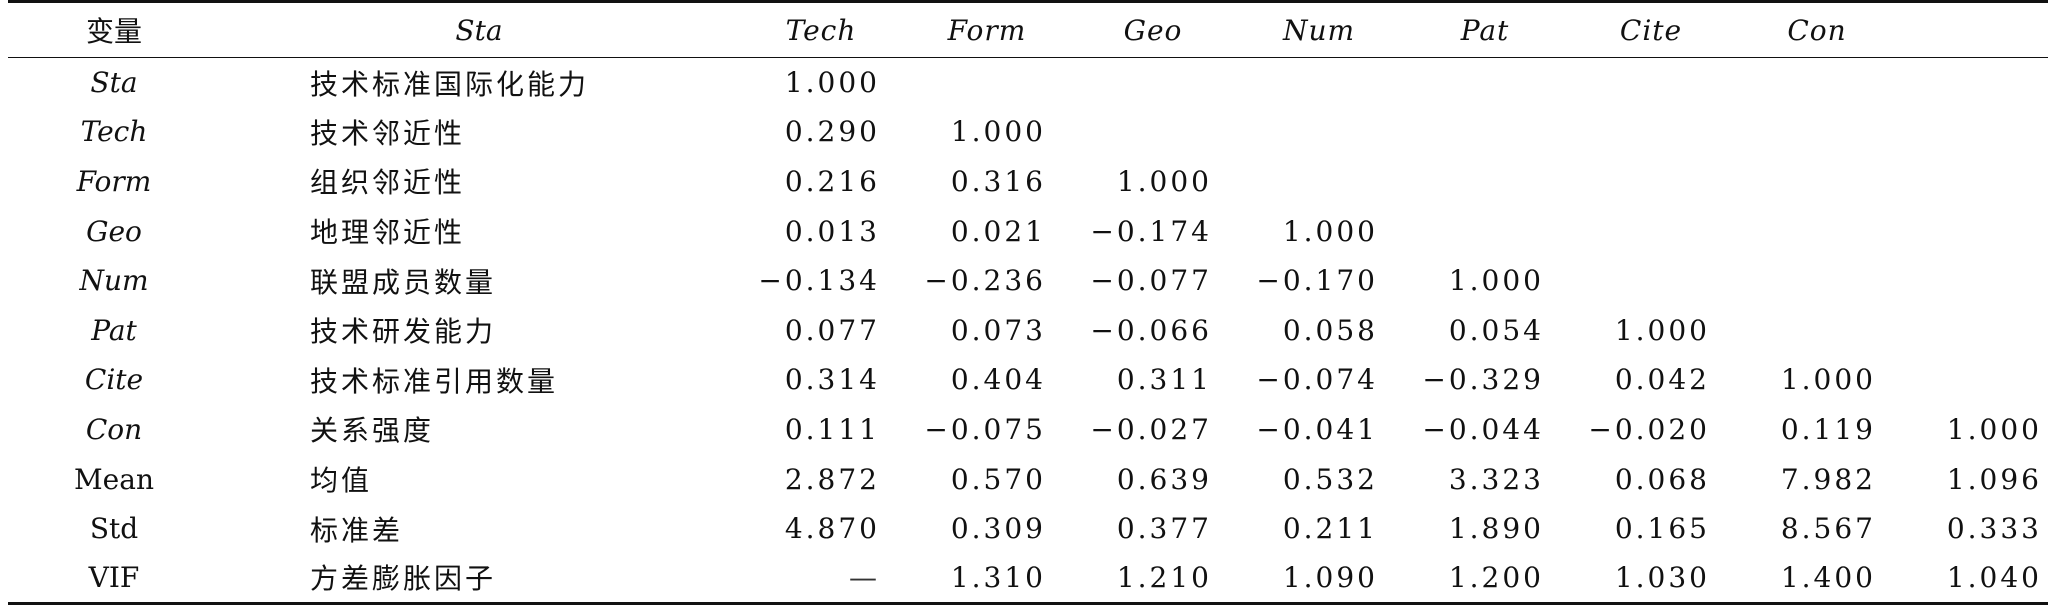 The height and width of the screenshot is (608, 2048). Describe the element at coordinates (1319, 330) in the screenshot. I see `table-cell: 0.058` at that location.